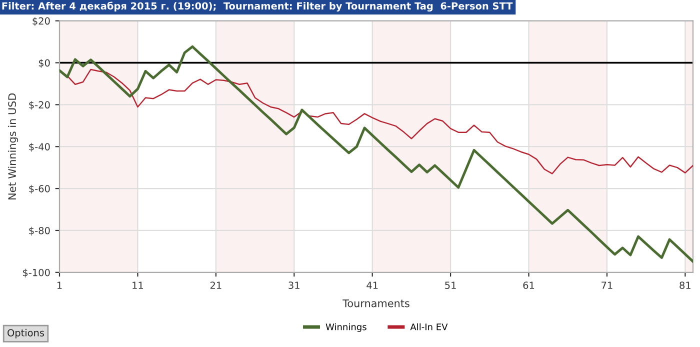  Describe the element at coordinates (39, 231) in the screenshot. I see `y-tick-label: $-80` at that location.